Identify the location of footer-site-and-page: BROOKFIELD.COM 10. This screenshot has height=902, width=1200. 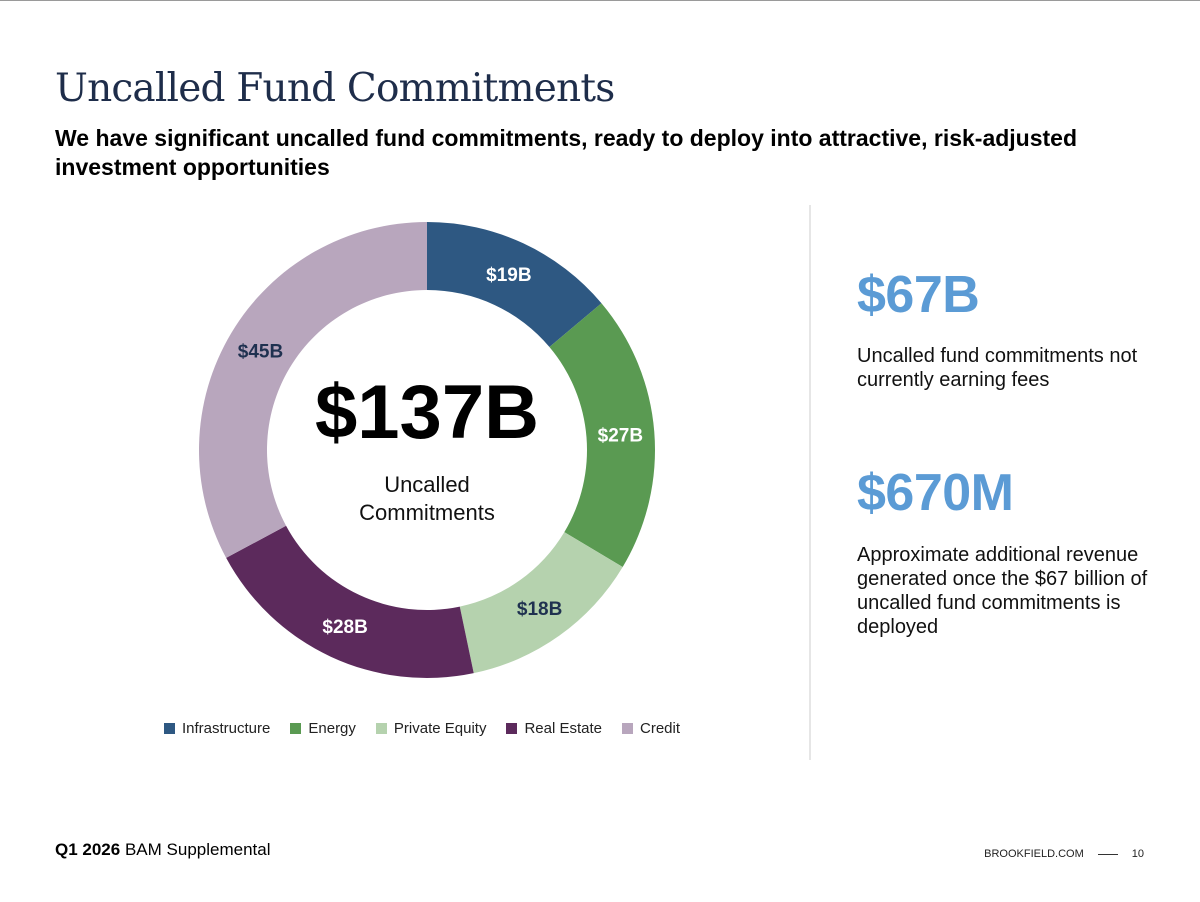
(1064, 854).